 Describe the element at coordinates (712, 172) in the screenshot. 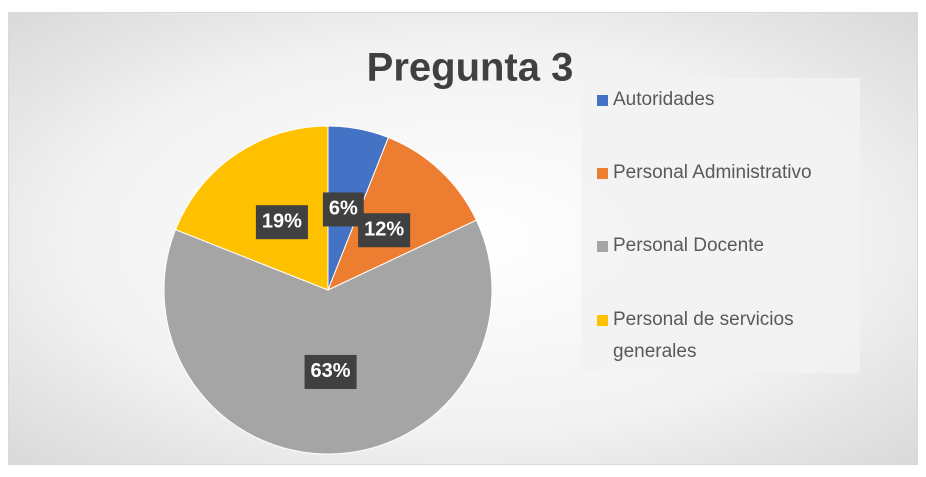

I see `legend-label: Personal Administrativo` at that location.